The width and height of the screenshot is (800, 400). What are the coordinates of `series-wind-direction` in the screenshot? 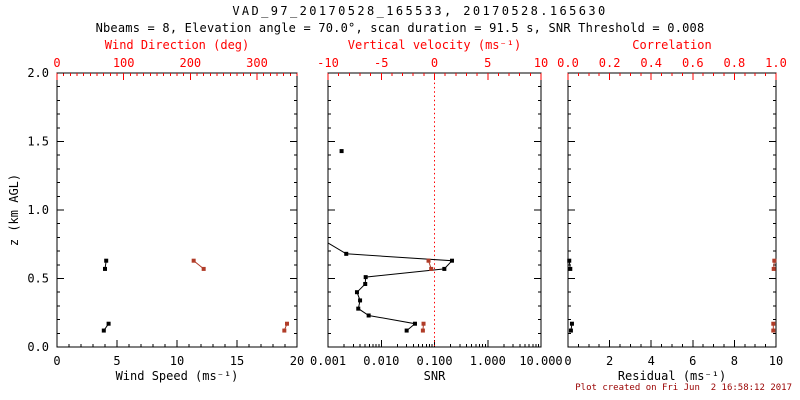 It's located at (240, 295).